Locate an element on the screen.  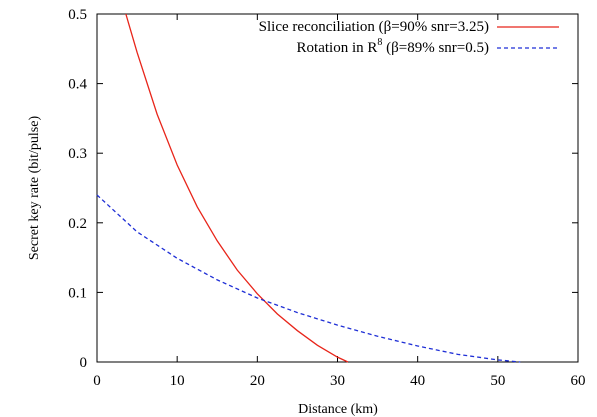
x-tick-label: 30 is located at coordinates (337, 381).